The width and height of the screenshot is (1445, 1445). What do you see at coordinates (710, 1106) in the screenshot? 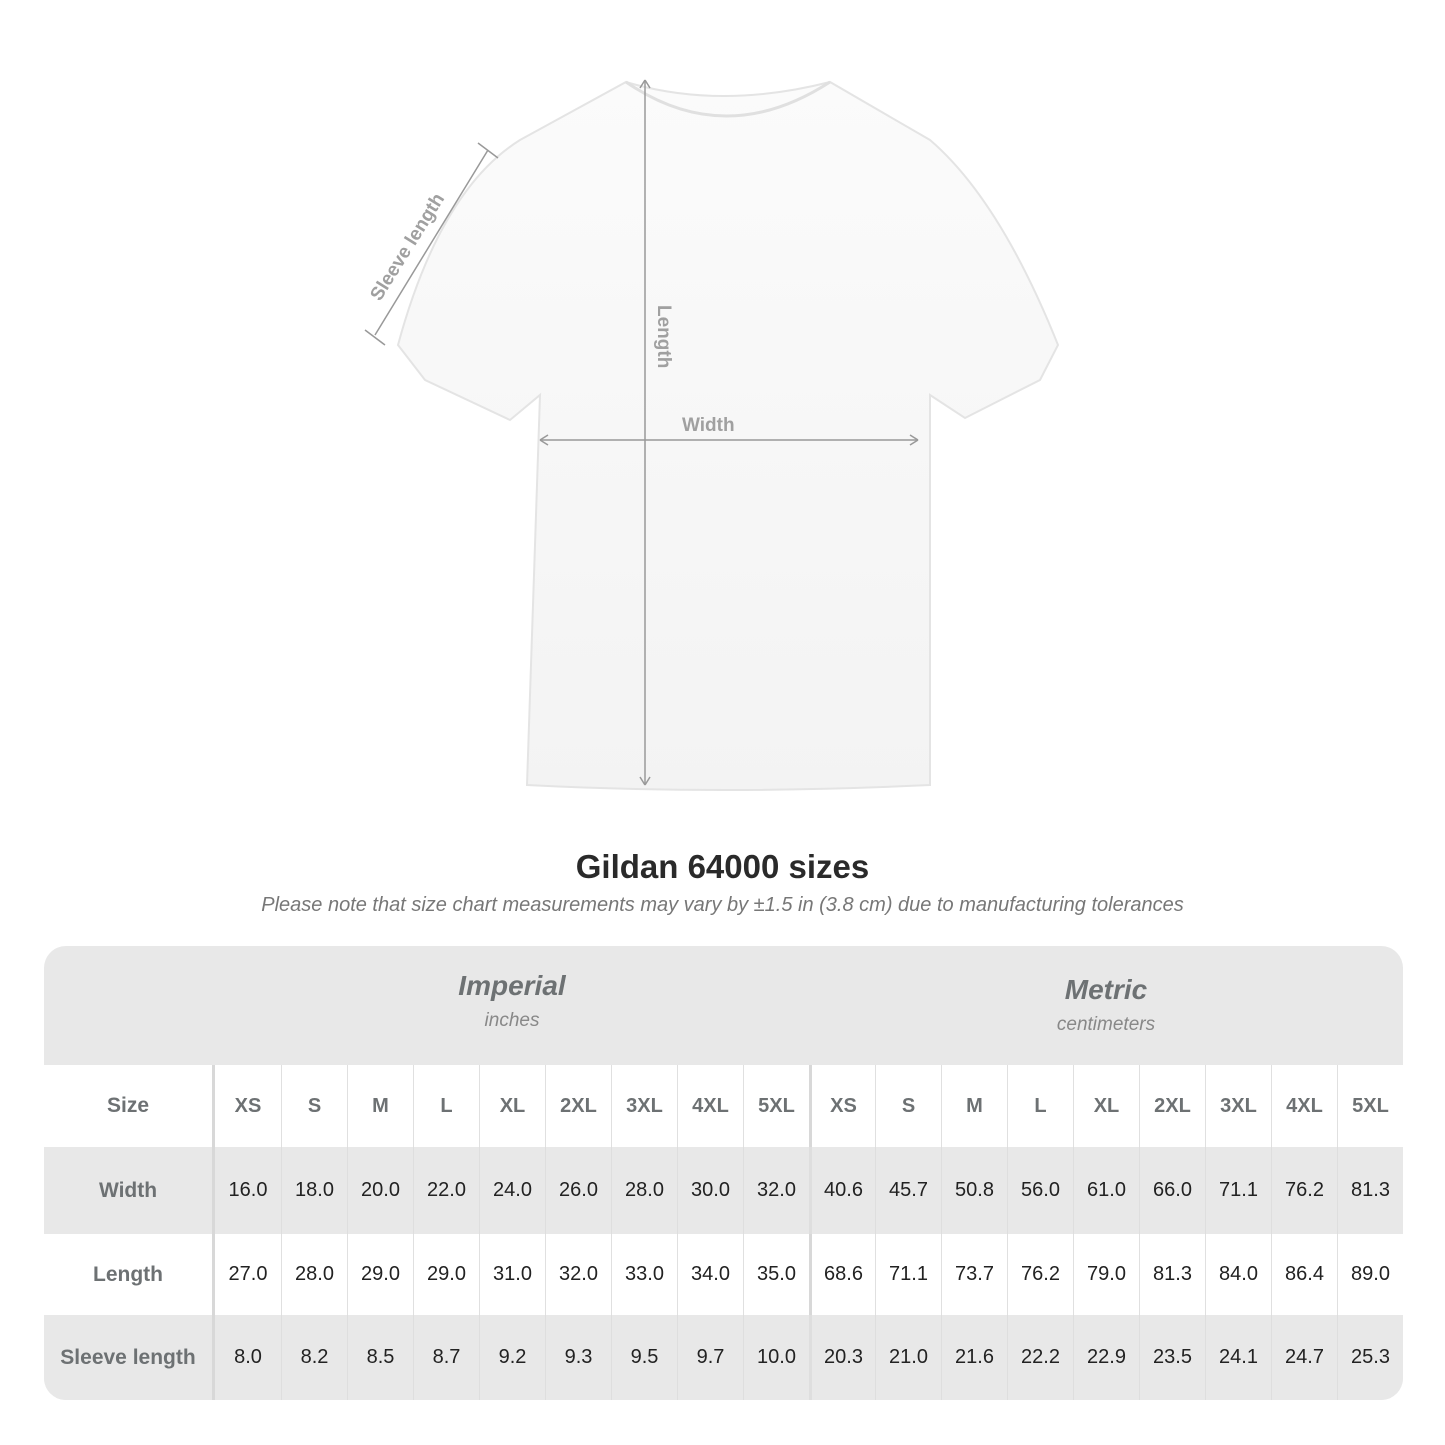
I see `size-imperial-header: 4XL` at bounding box center [710, 1106].